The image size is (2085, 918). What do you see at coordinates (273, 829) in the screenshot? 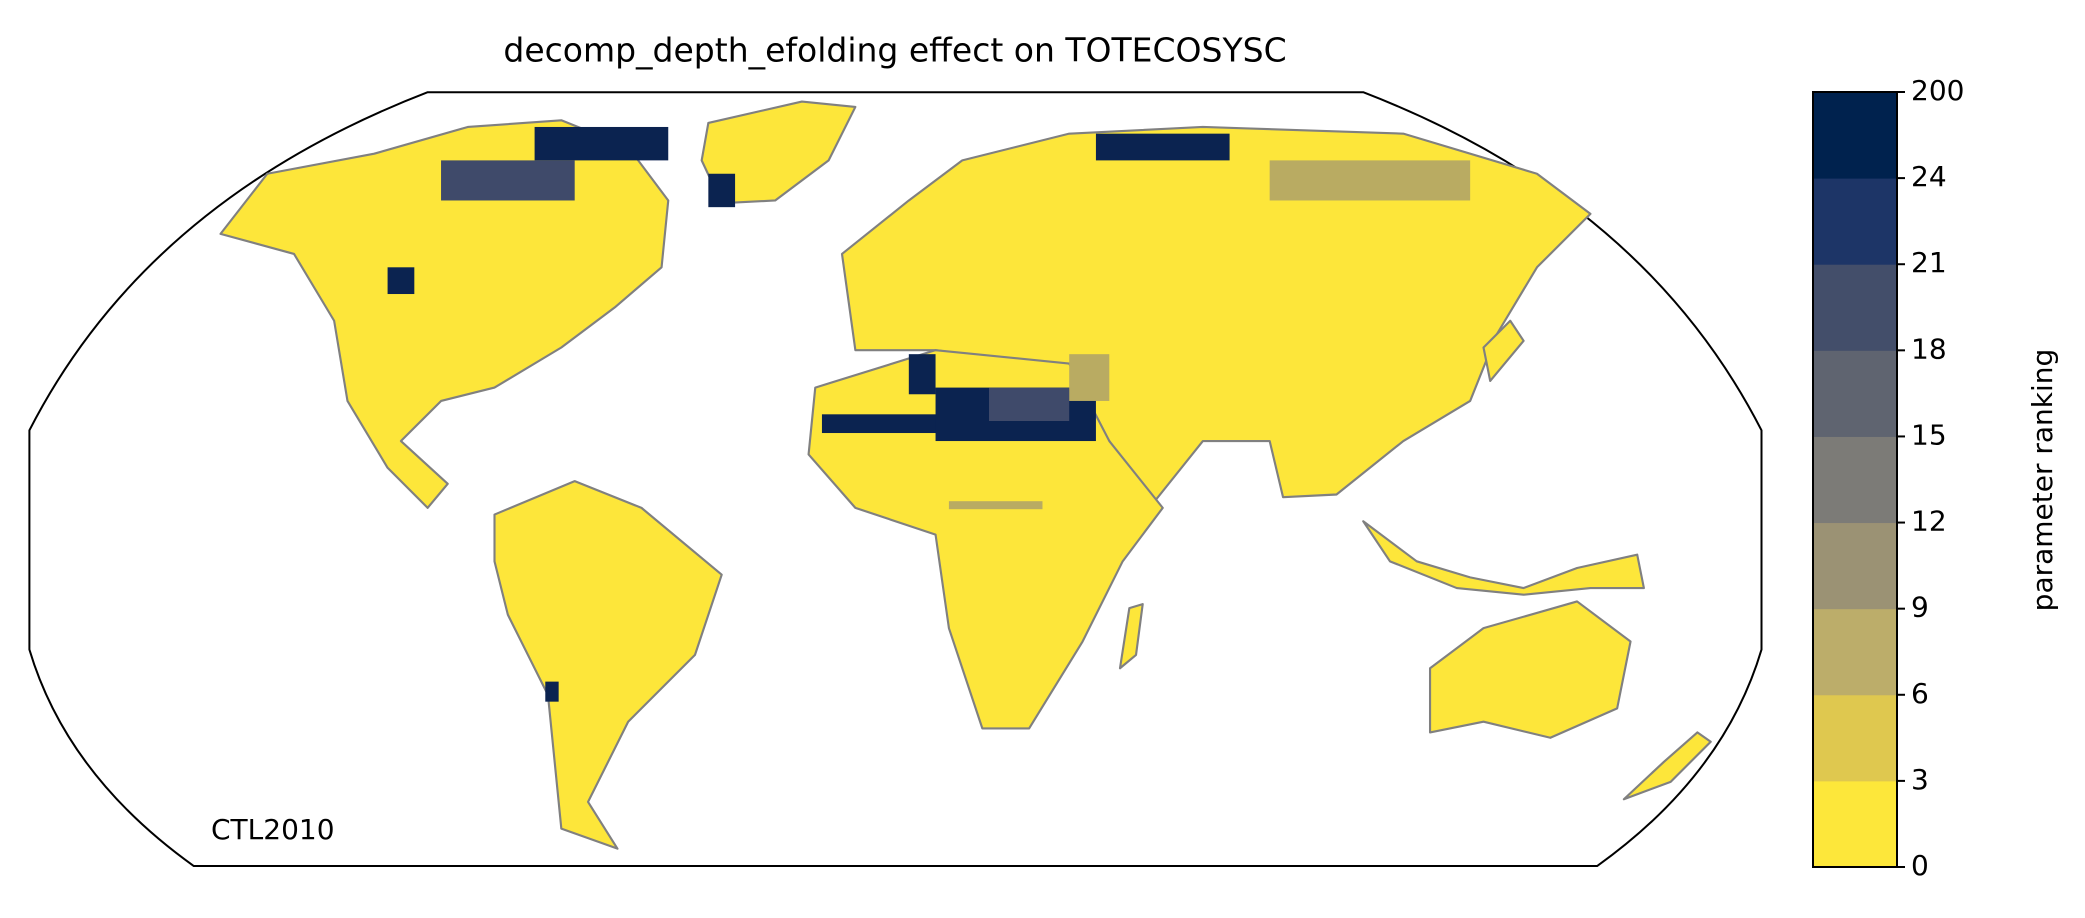
I see `annotation: CTL2010` at bounding box center [273, 829].